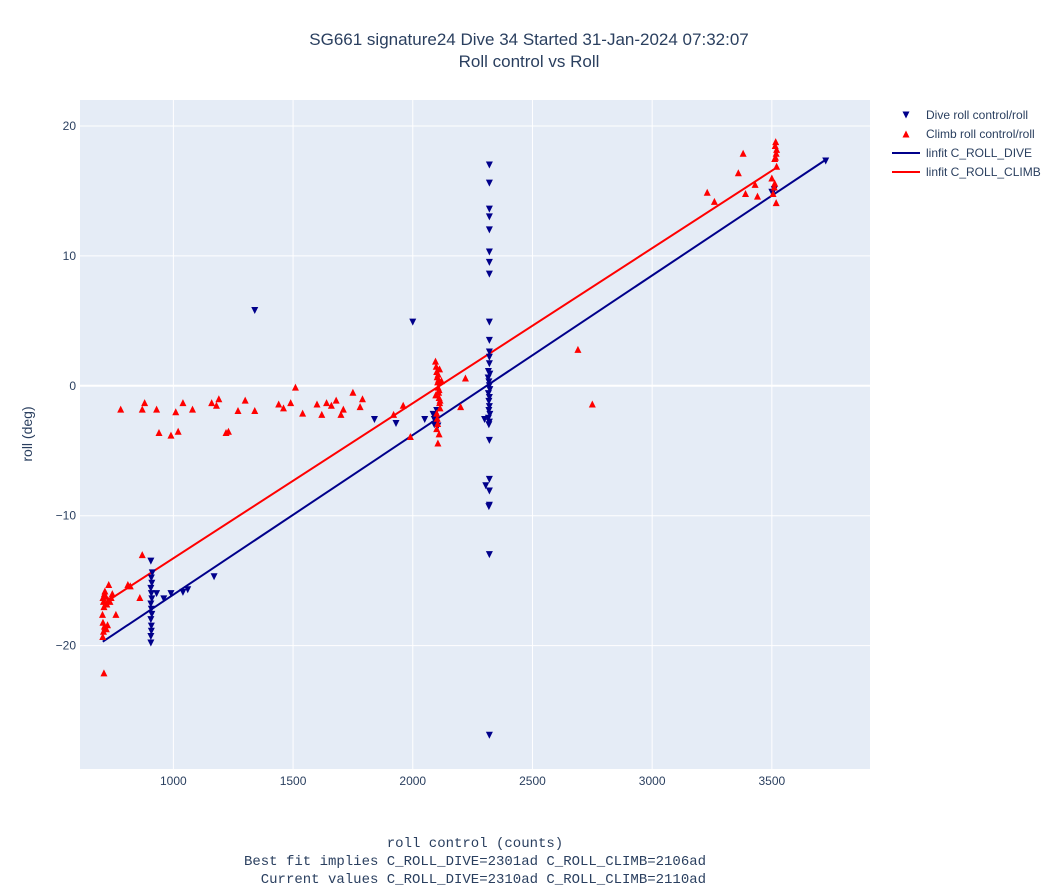 The width and height of the screenshot is (1058, 894). Describe the element at coordinates (771, 781) in the screenshot. I see `x-tick-label: 3500` at that location.